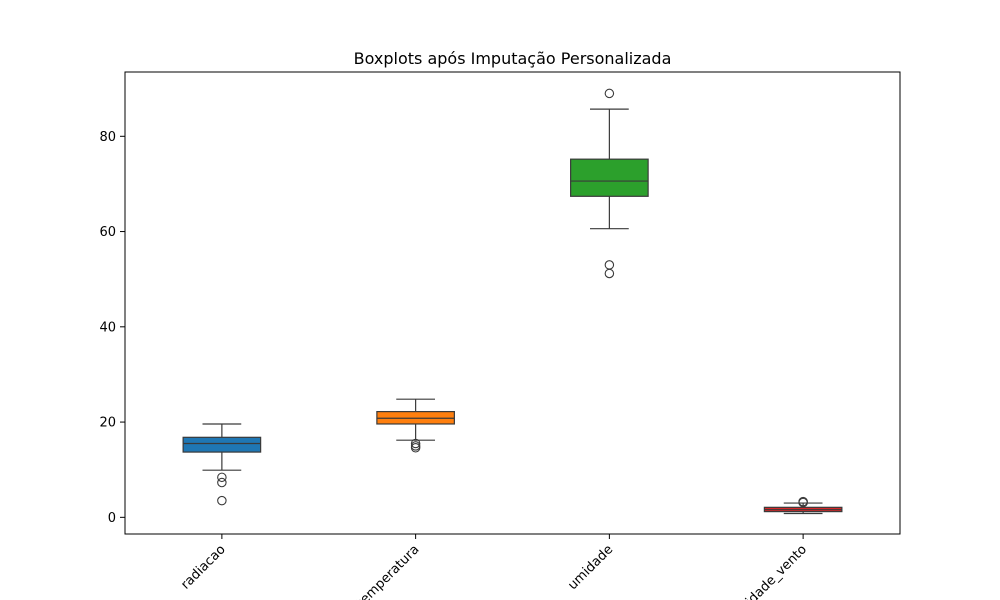  Describe the element at coordinates (107, 137) in the screenshot. I see `y-tick-label: 80` at that location.